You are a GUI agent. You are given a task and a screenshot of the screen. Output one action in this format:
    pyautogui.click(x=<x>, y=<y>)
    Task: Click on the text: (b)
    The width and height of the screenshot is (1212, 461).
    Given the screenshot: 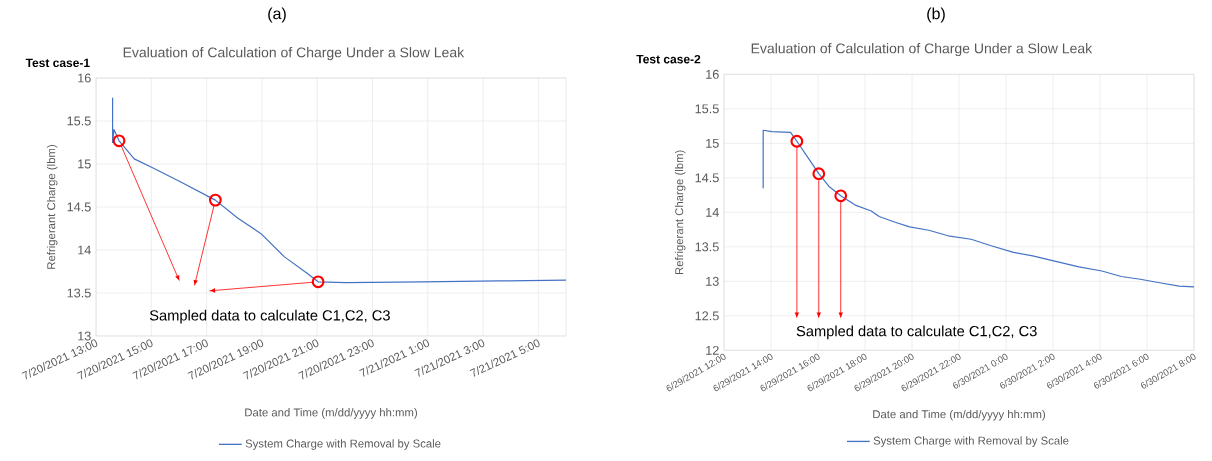 What is the action you would take?
    pyautogui.click(x=936, y=15)
    